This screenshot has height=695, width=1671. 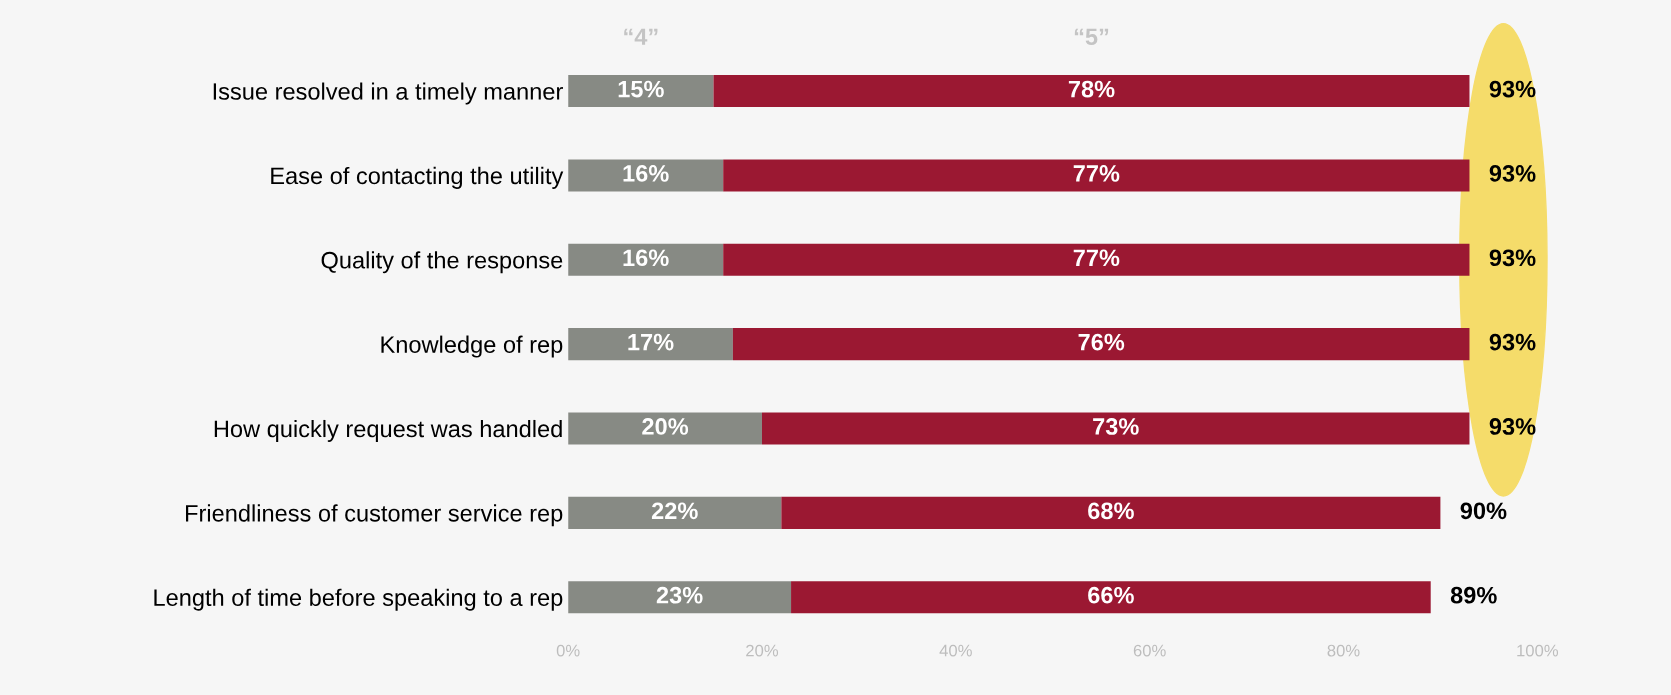 I want to click on data-label: 22%, so click(x=674, y=511).